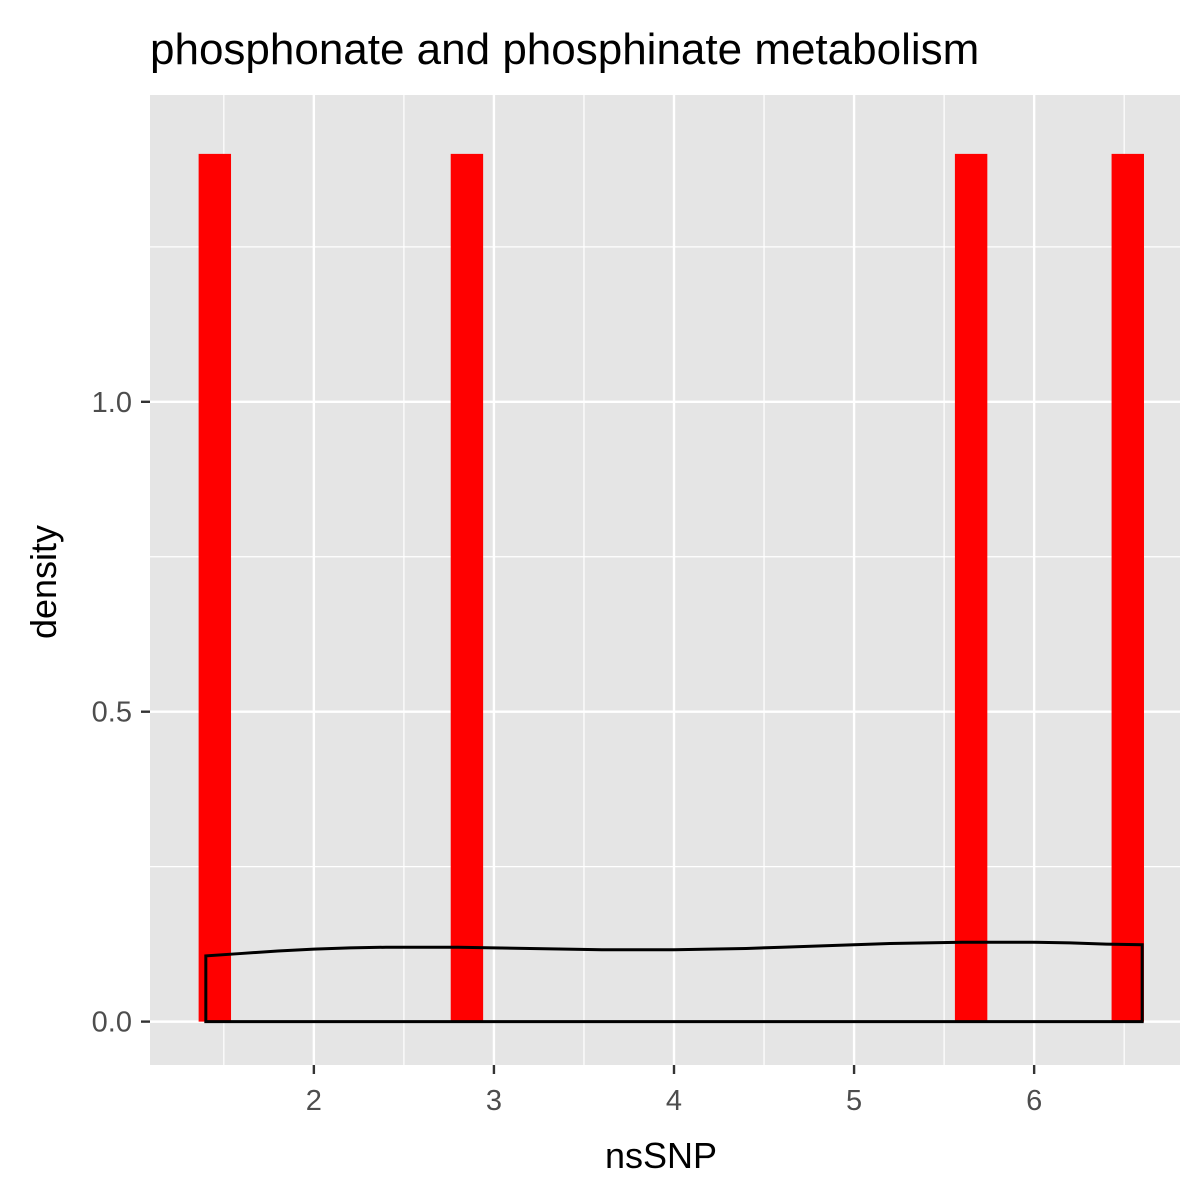 The width and height of the screenshot is (1200, 1200). I want to click on x-tick-label: 6, so click(1034, 1101).